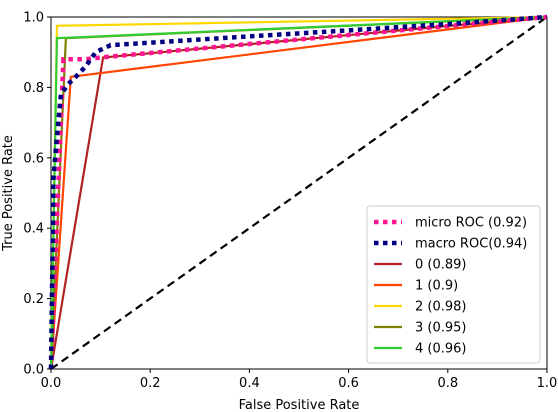 The image size is (558, 412). What do you see at coordinates (150, 383) in the screenshot?
I see `x-tick-label: 0.2` at bounding box center [150, 383].